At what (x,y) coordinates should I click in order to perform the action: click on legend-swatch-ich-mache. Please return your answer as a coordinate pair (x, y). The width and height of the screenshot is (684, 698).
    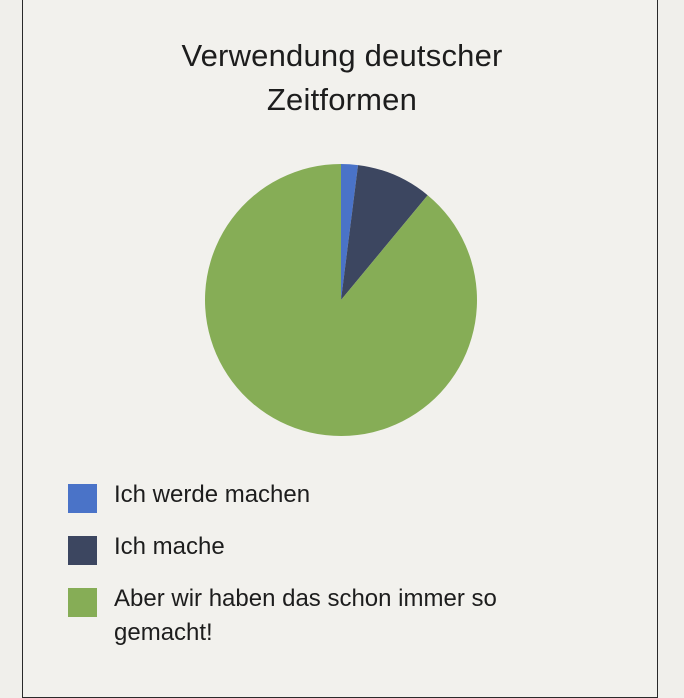
    Looking at the image, I should click on (82, 550).